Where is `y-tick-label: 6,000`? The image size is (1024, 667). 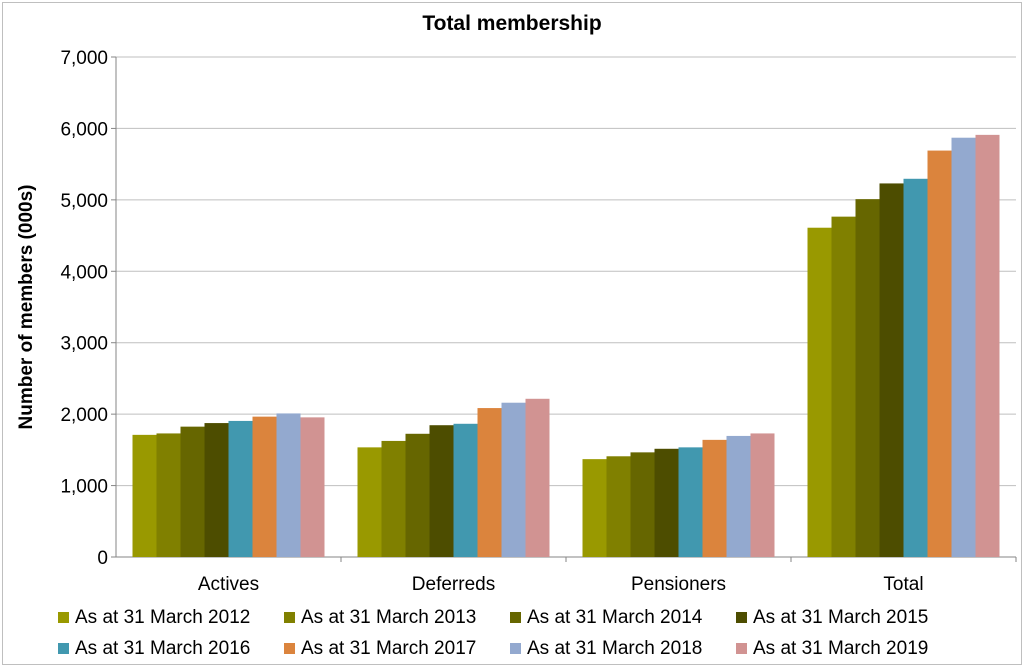
y-tick-label: 6,000 is located at coordinates (84, 129).